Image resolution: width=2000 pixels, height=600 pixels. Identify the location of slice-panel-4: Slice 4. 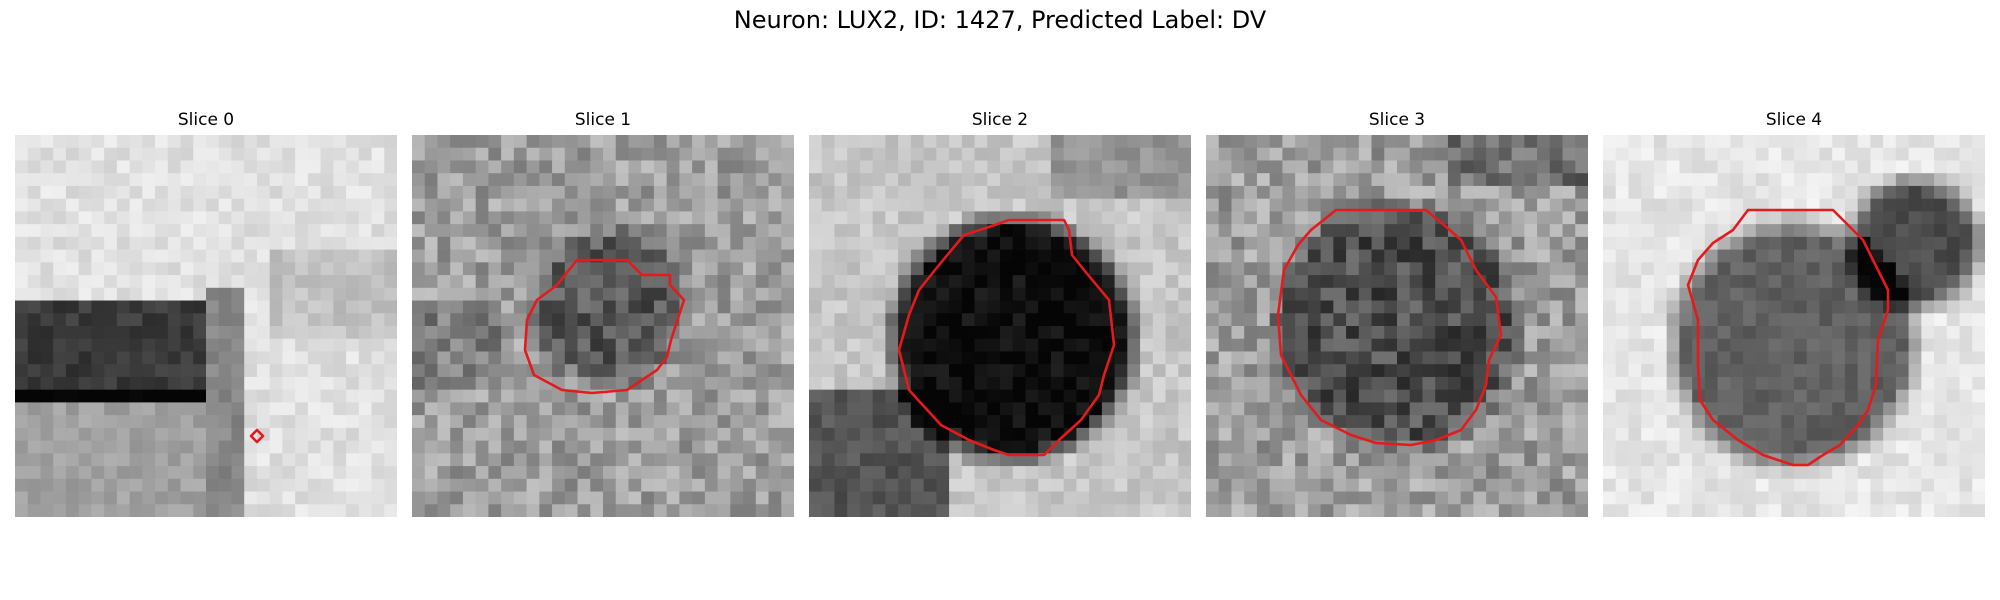
(1794, 312).